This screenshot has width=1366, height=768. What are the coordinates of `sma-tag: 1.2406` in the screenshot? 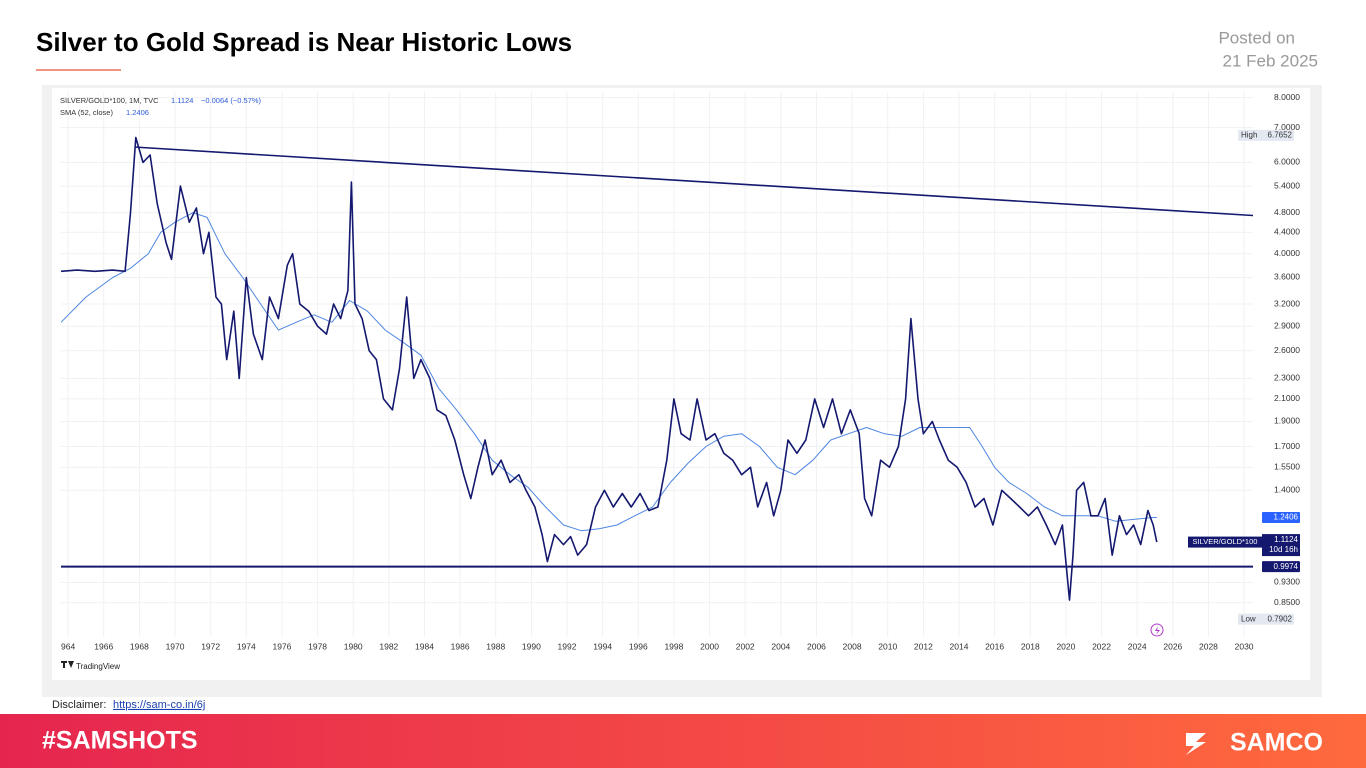 It's located at (1286, 517).